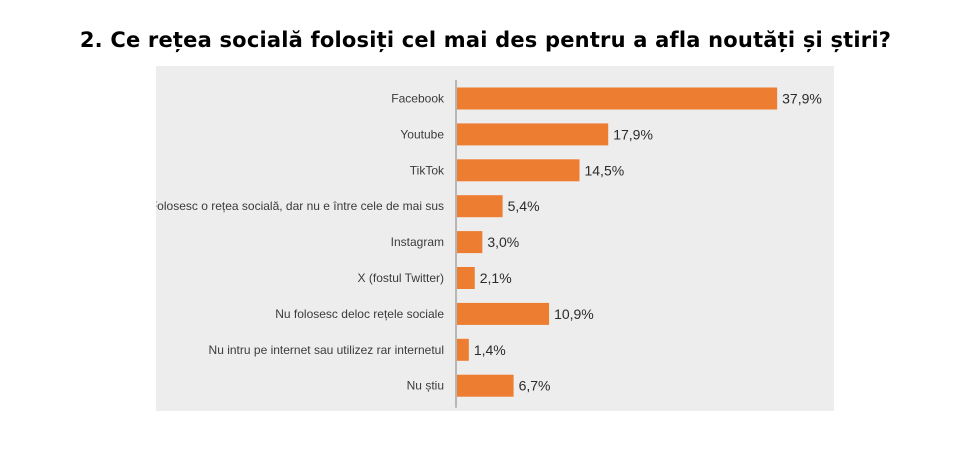 The height and width of the screenshot is (452, 971). I want to click on category-label: TikTok, so click(427, 170).